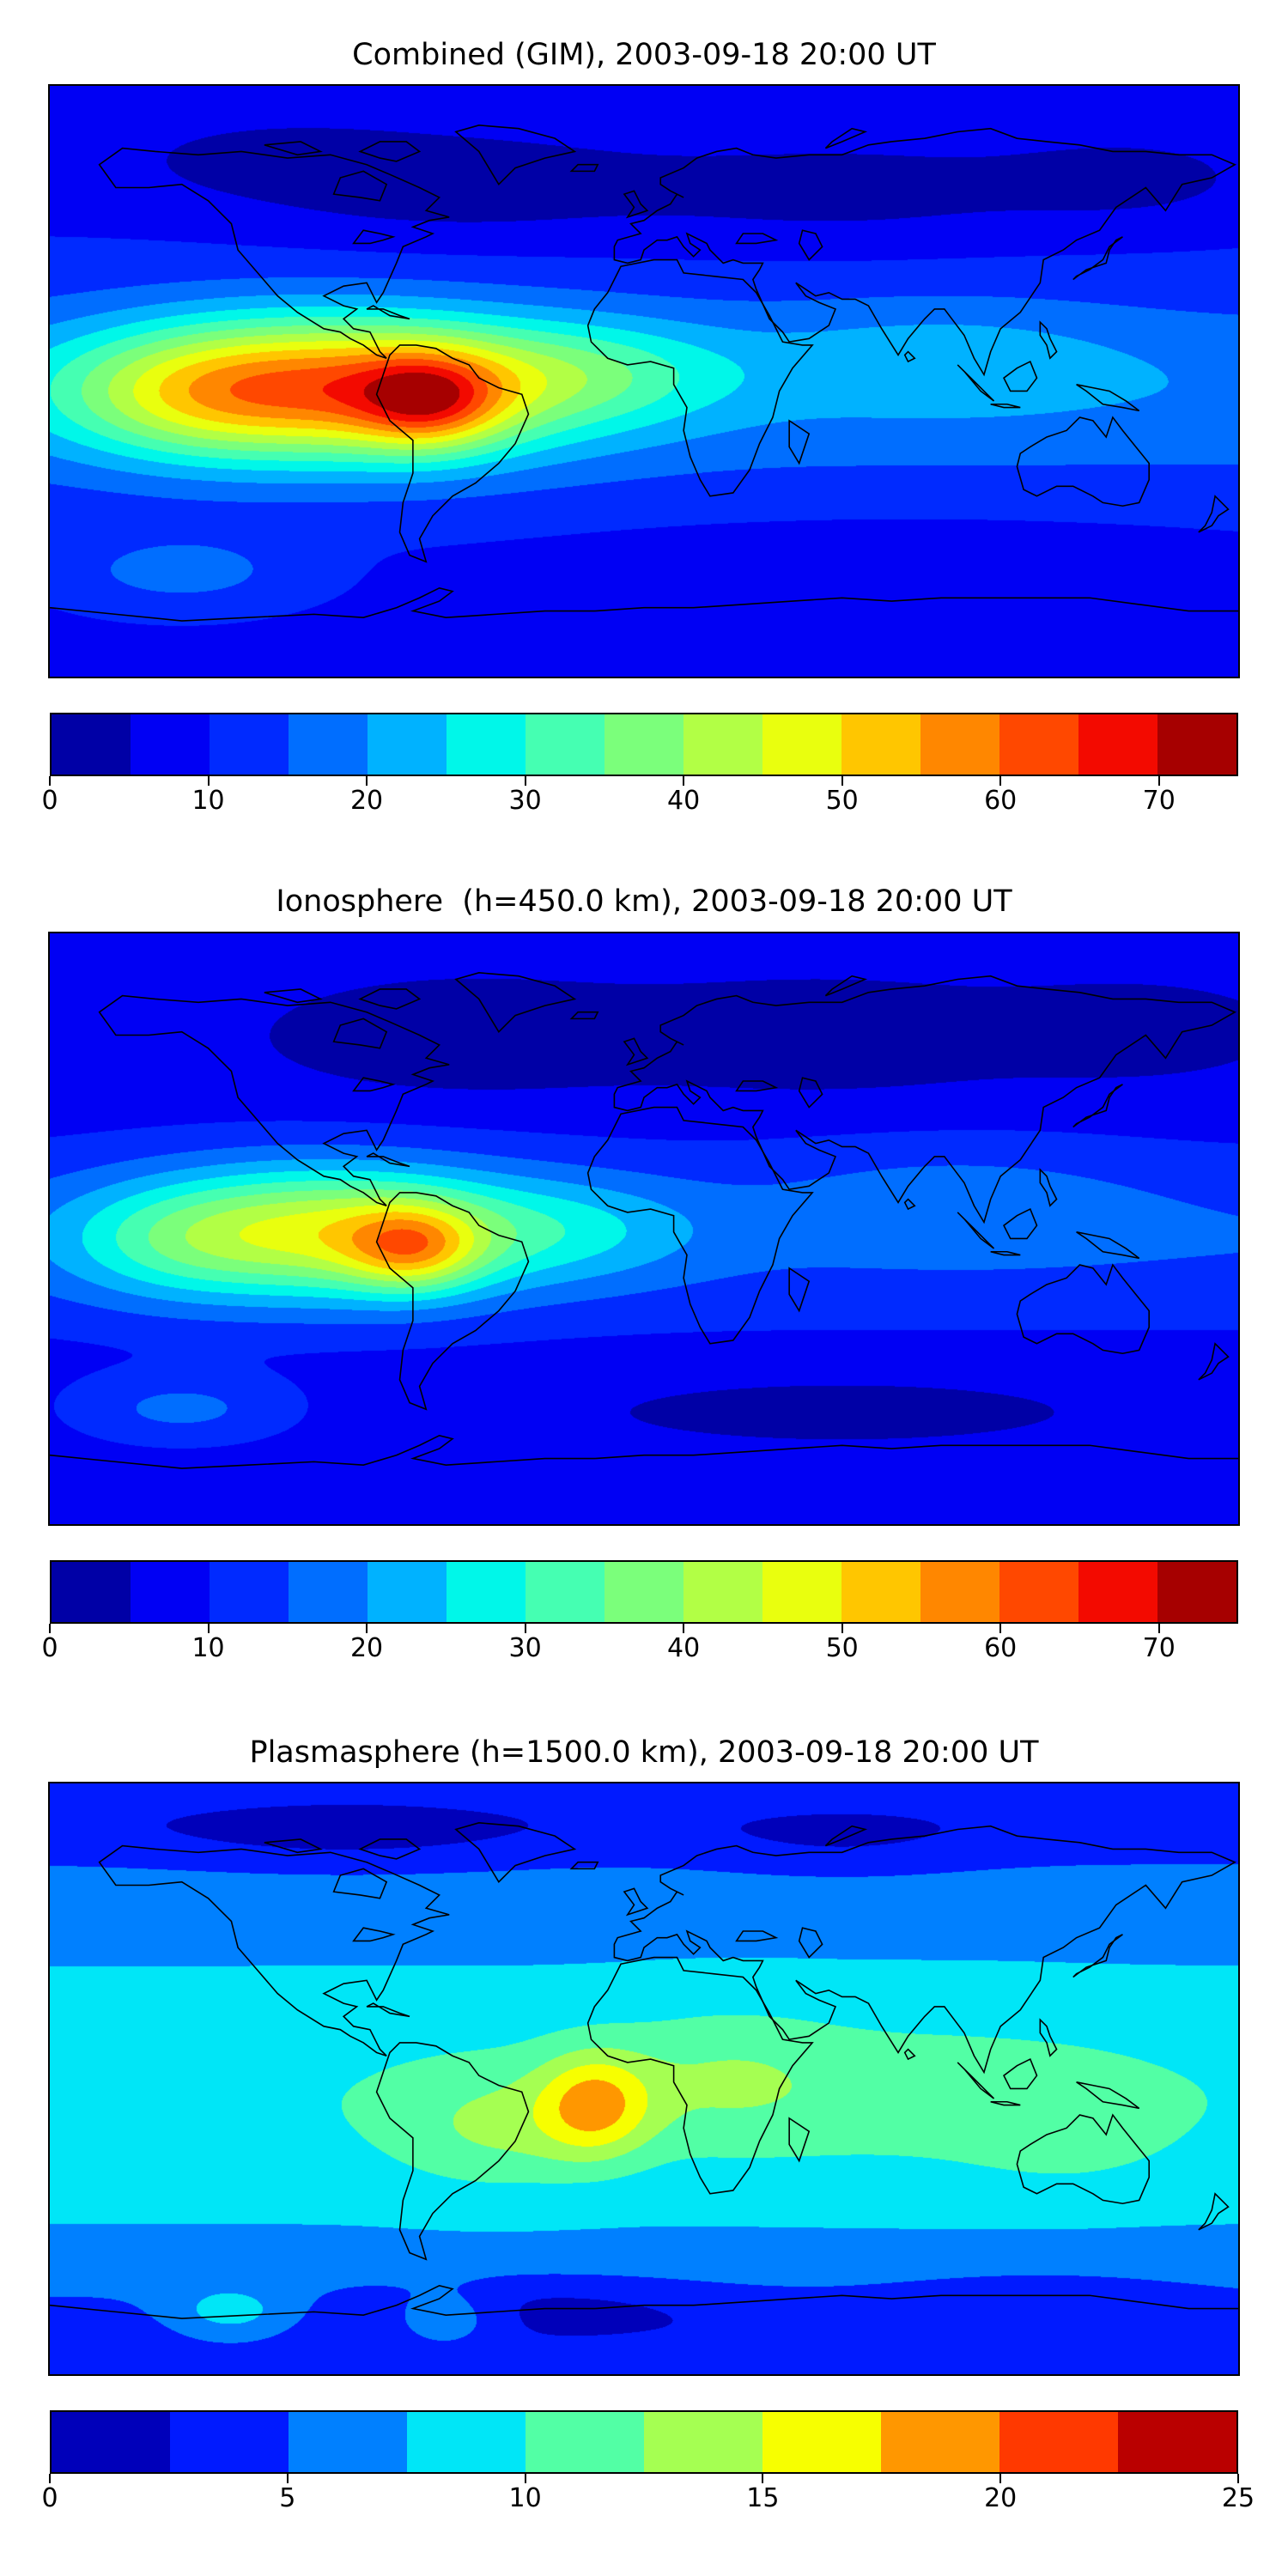 The height and width of the screenshot is (2576, 1288). What do you see at coordinates (49, 2497) in the screenshot?
I see `colorbar-tick-label: 0` at bounding box center [49, 2497].